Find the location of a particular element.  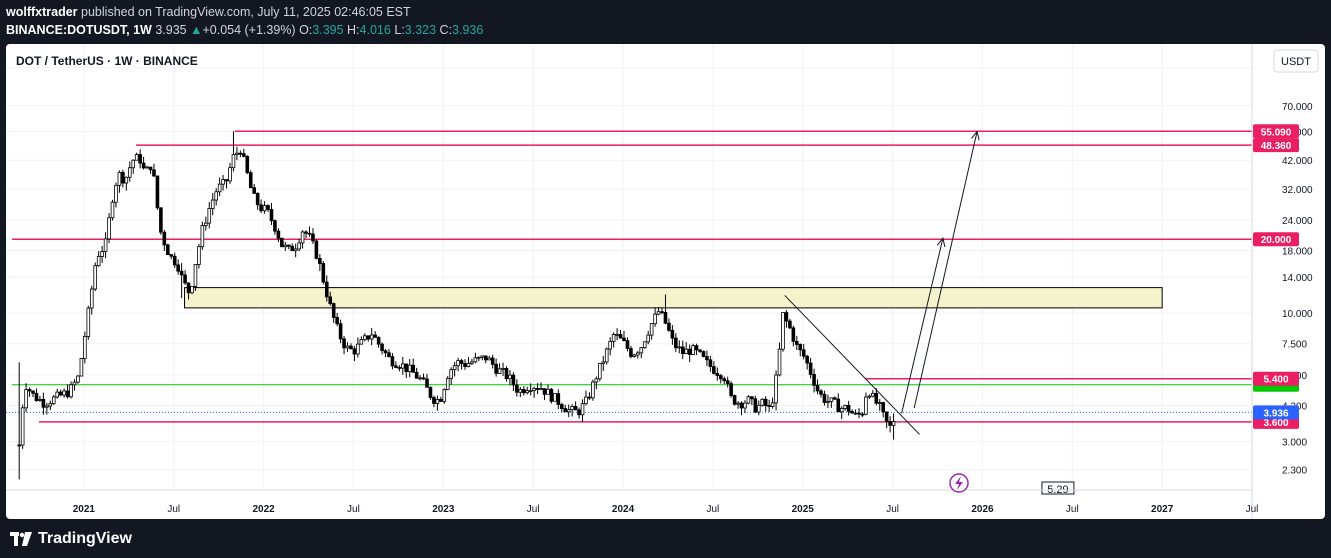

resistance-zone-box is located at coordinates (673, 298).